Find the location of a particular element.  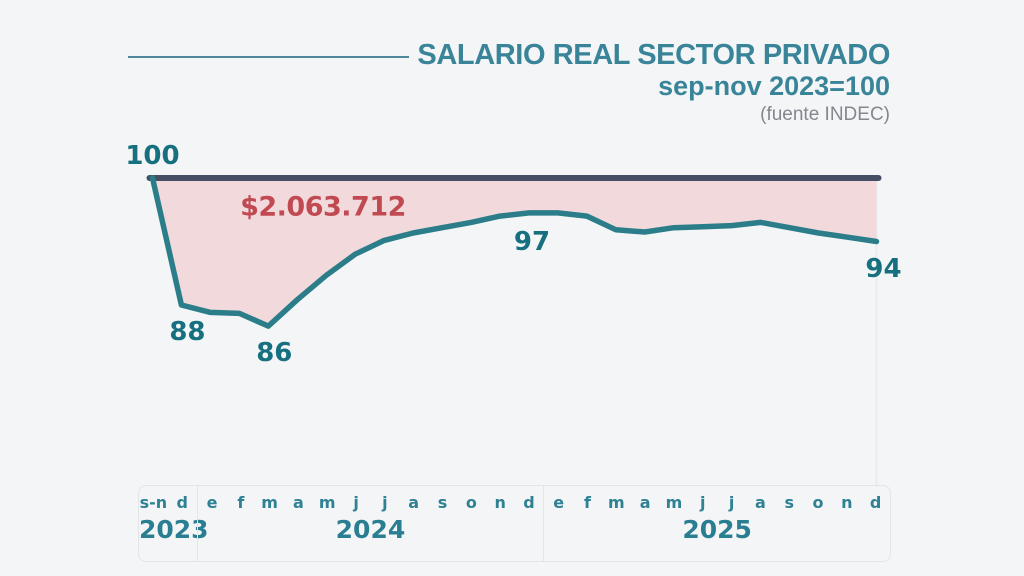

title-rule is located at coordinates (268, 57).